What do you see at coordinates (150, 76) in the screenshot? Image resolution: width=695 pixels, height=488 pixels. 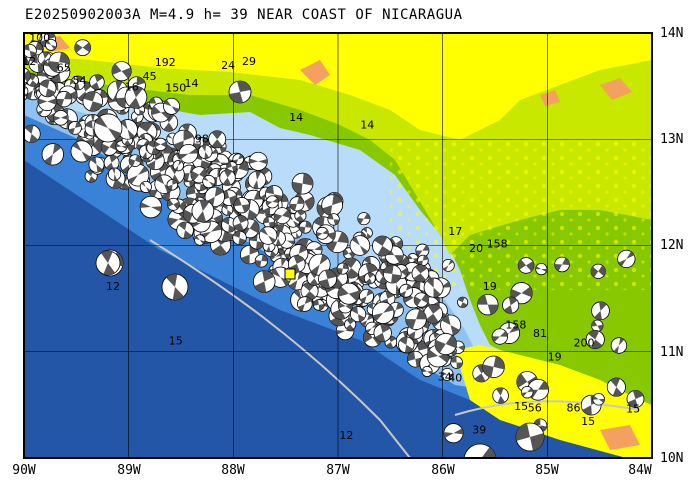 I see `depth-label: 45` at bounding box center [150, 76].